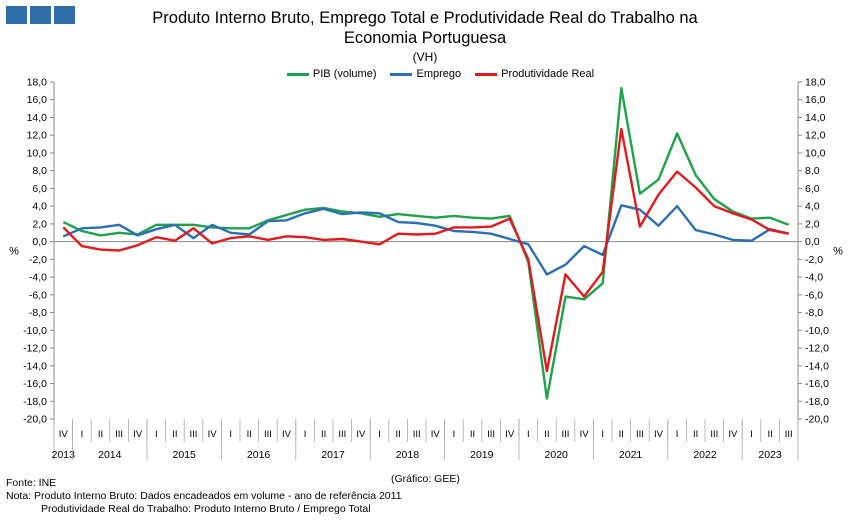 Image resolution: width=851 pixels, height=524 pixels. Describe the element at coordinates (37, 83) in the screenshot. I see `y-tick-label-left: 18,0` at that location.